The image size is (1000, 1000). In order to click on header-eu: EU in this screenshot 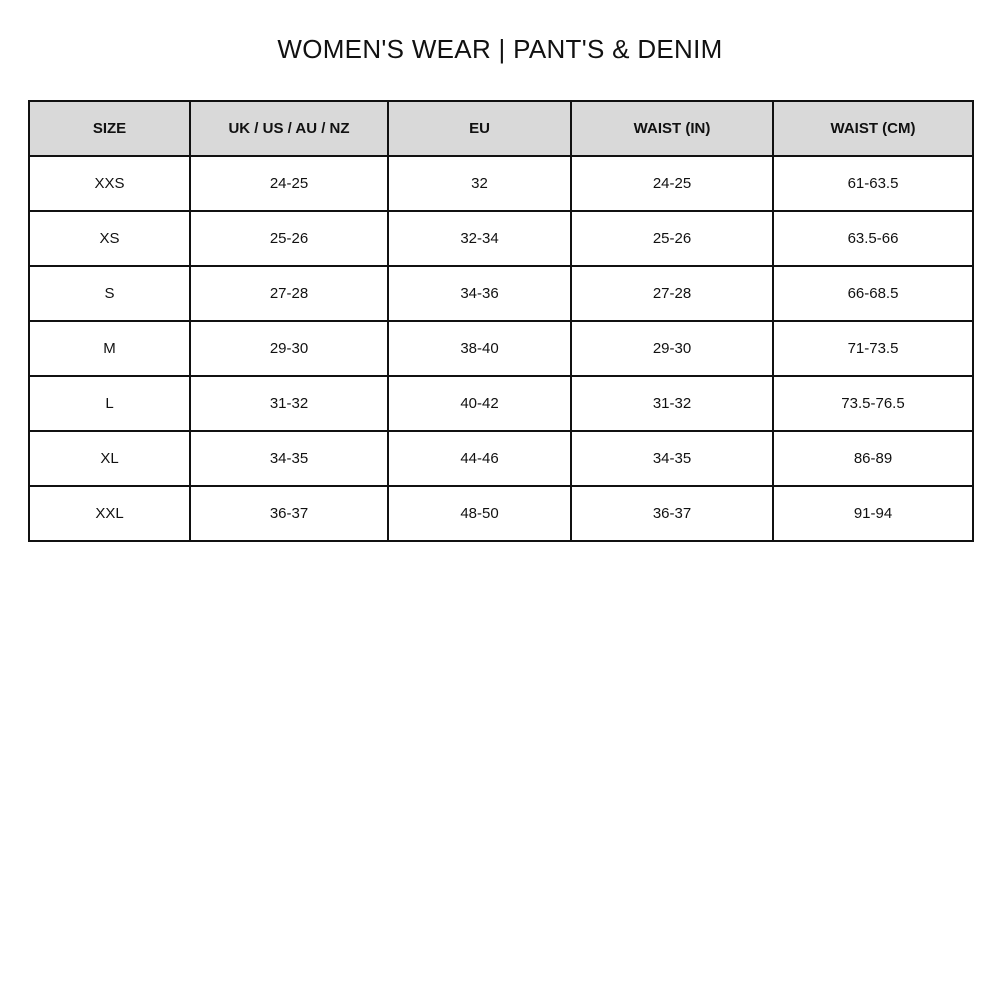, I will do `click(479, 128)`.